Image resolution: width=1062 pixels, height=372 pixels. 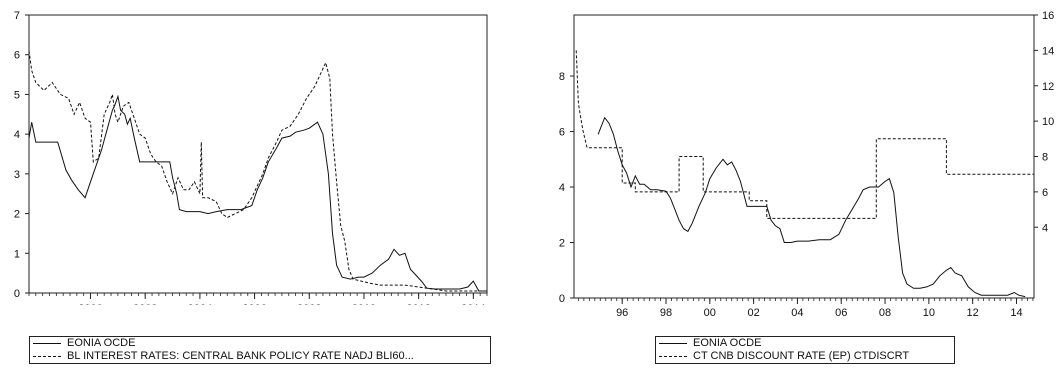 What do you see at coordinates (1016, 313) in the screenshot?
I see `x-tick-label: 14` at bounding box center [1016, 313].